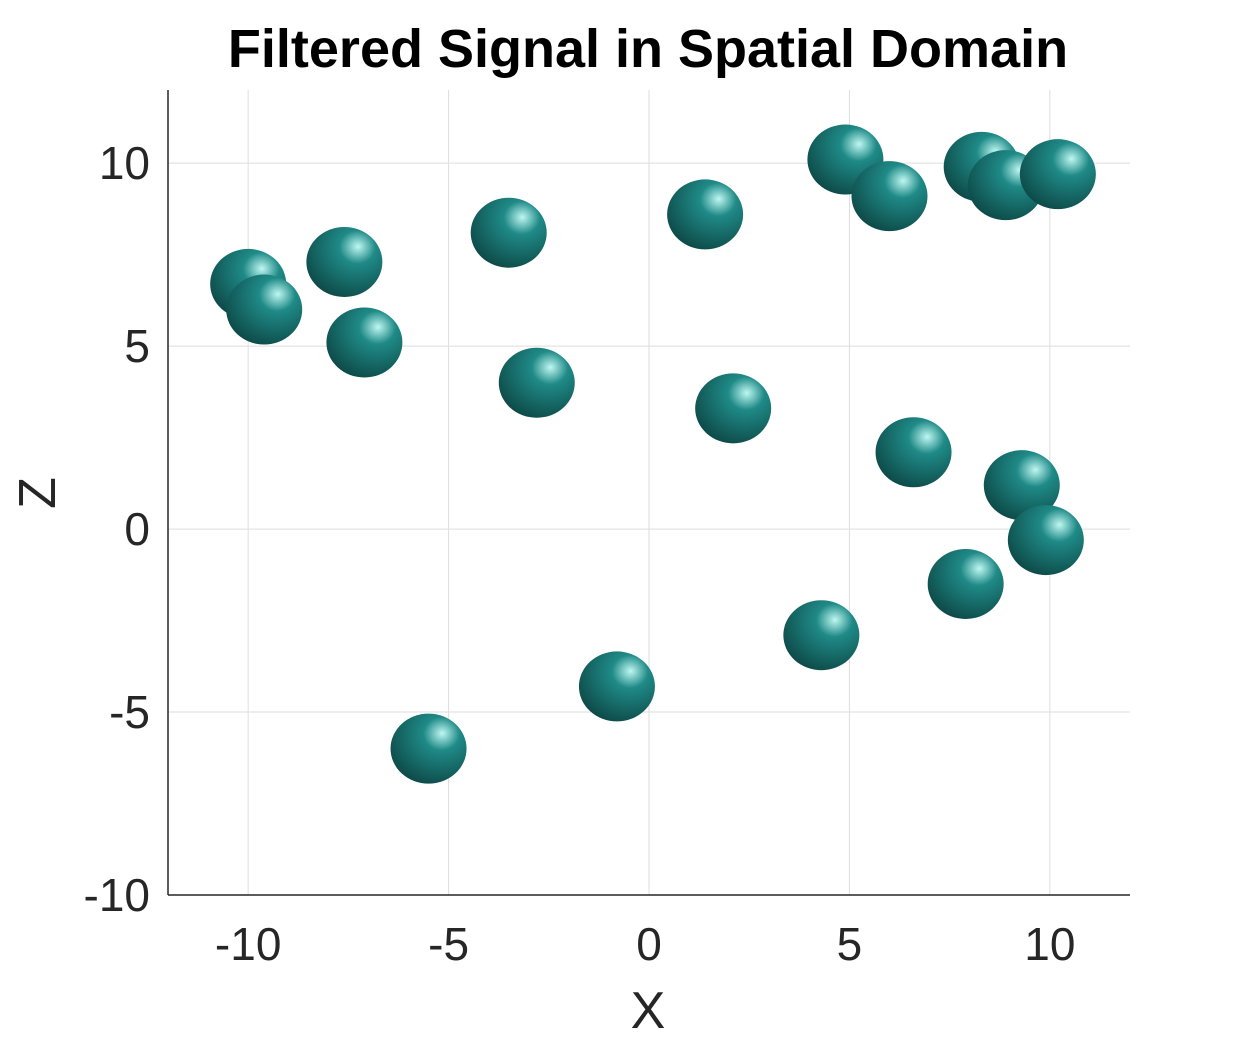 Image resolution: width=1250 pixels, height=1042 pixels. I want to click on x-tick-label: 5, so click(850, 944).